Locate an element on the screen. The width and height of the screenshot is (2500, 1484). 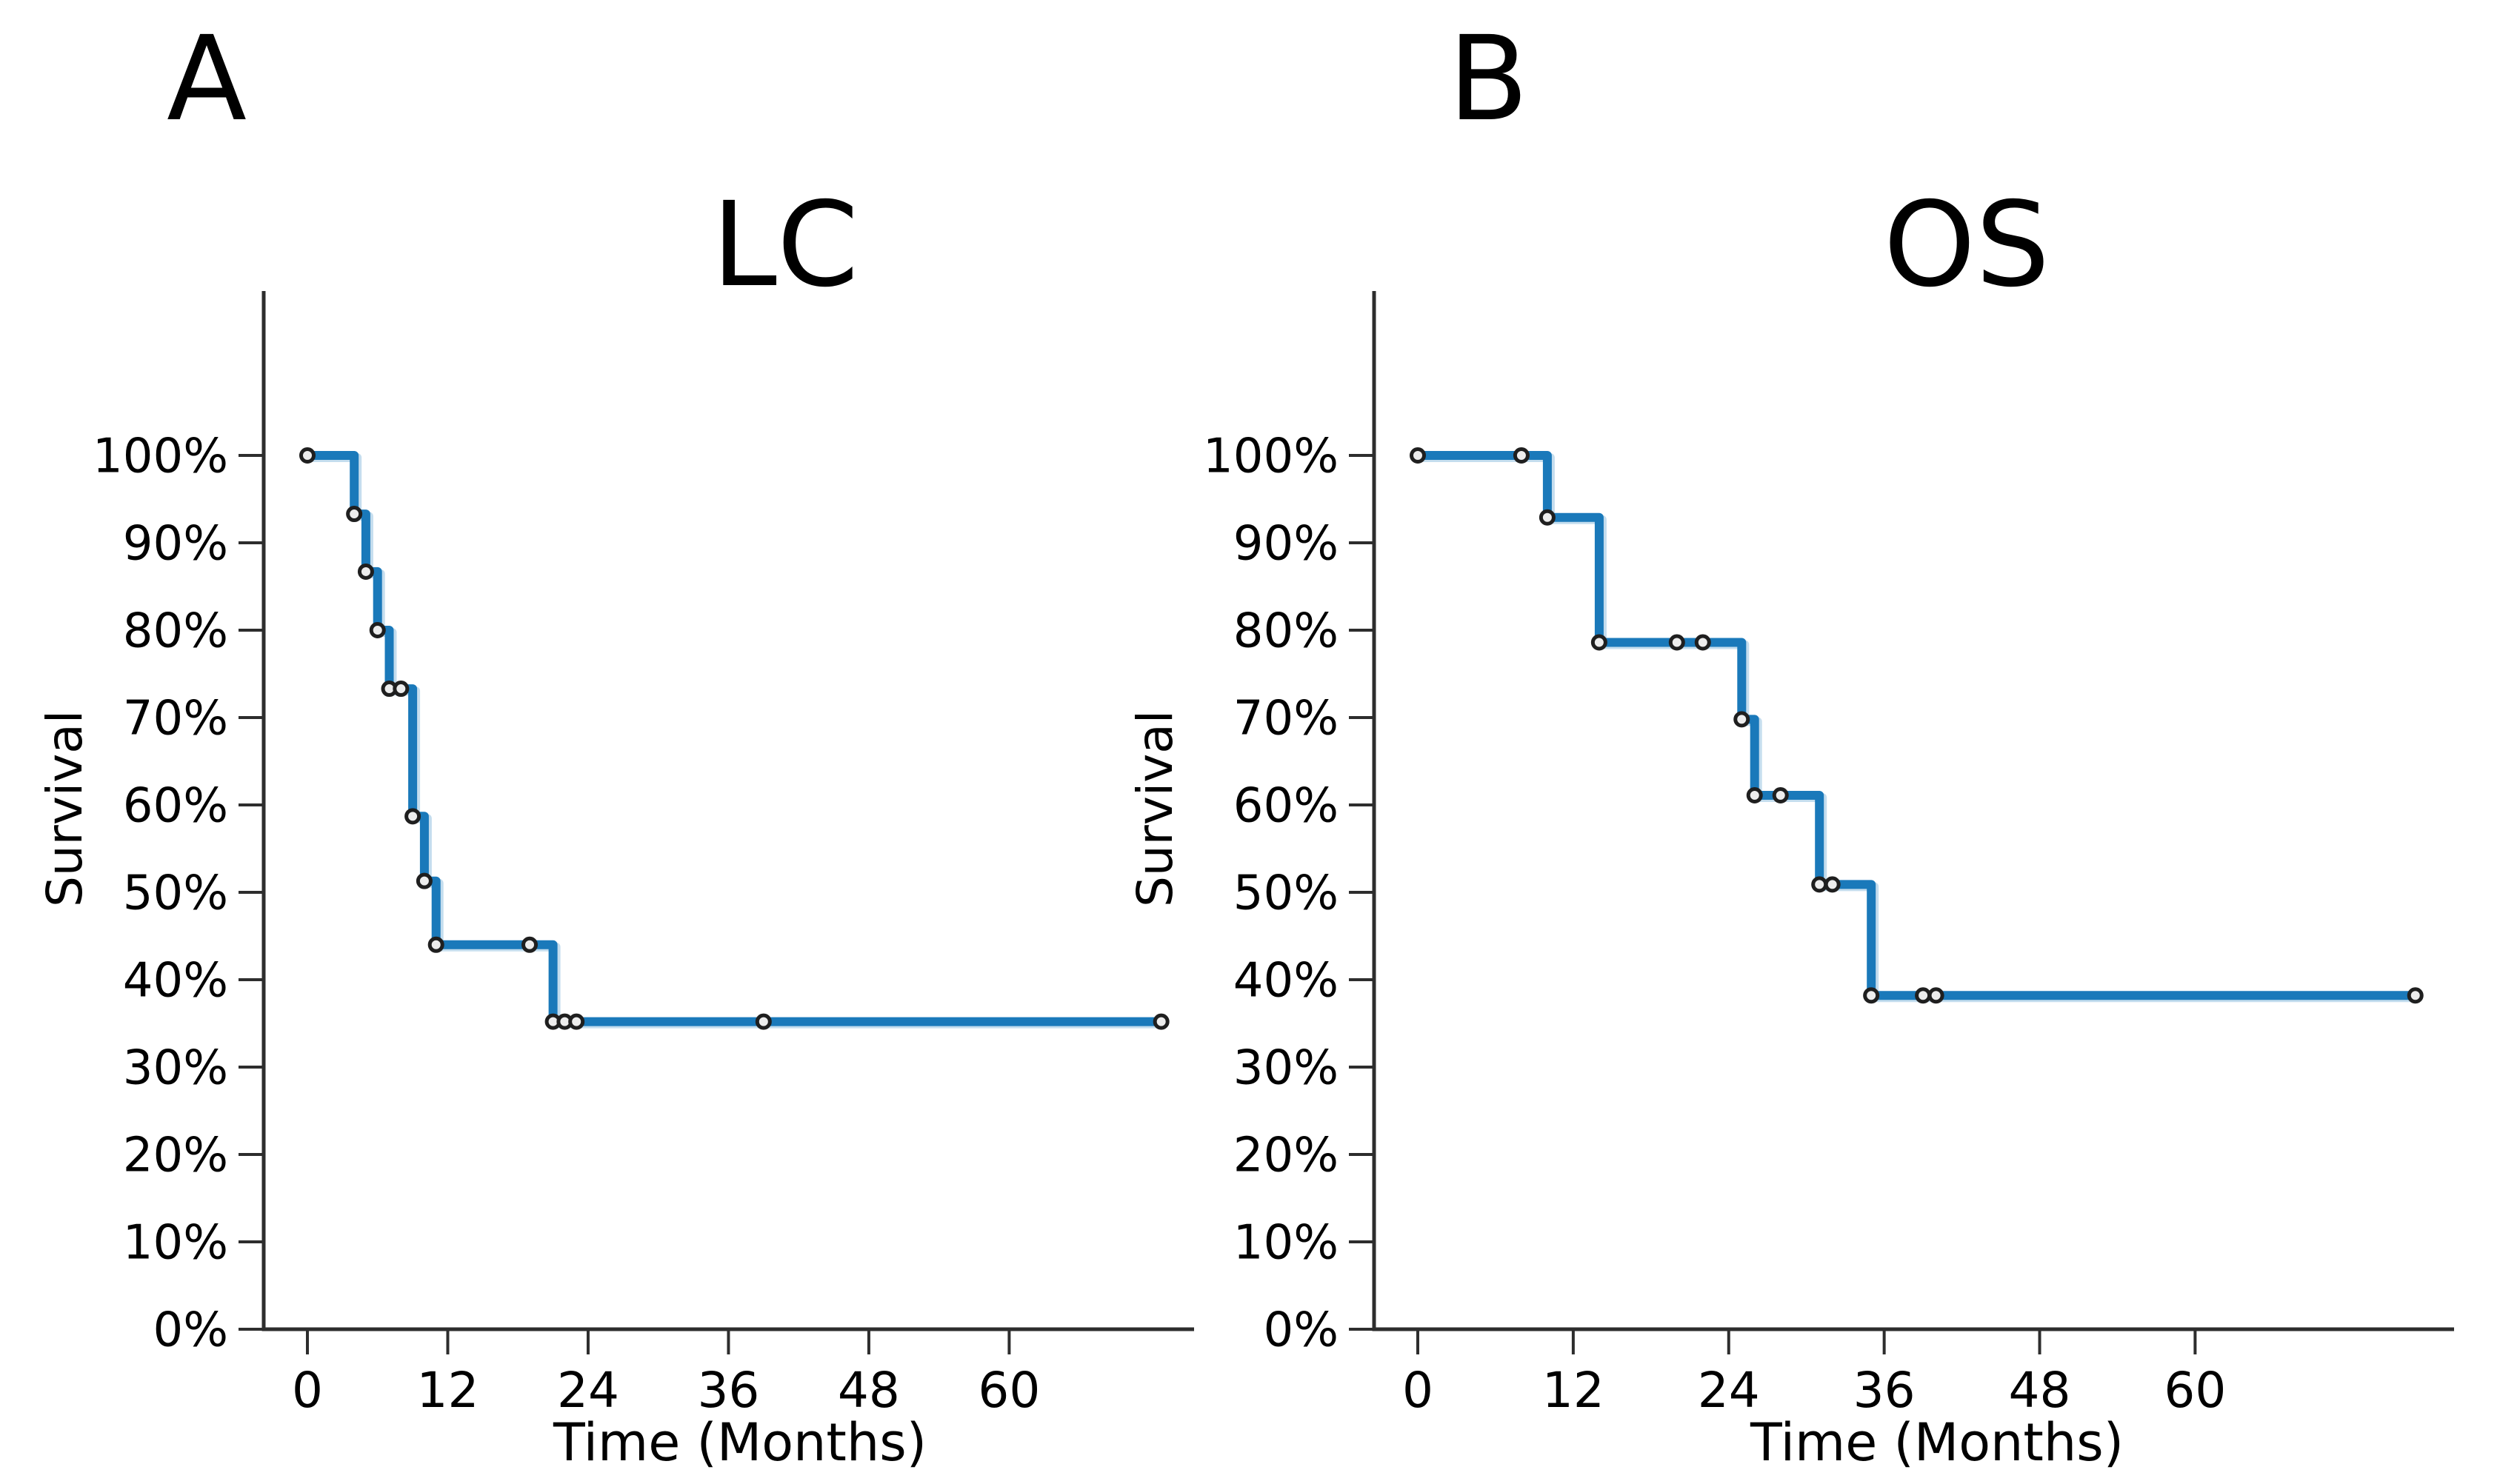
panel-label-b: B is located at coordinates (1488, 79).